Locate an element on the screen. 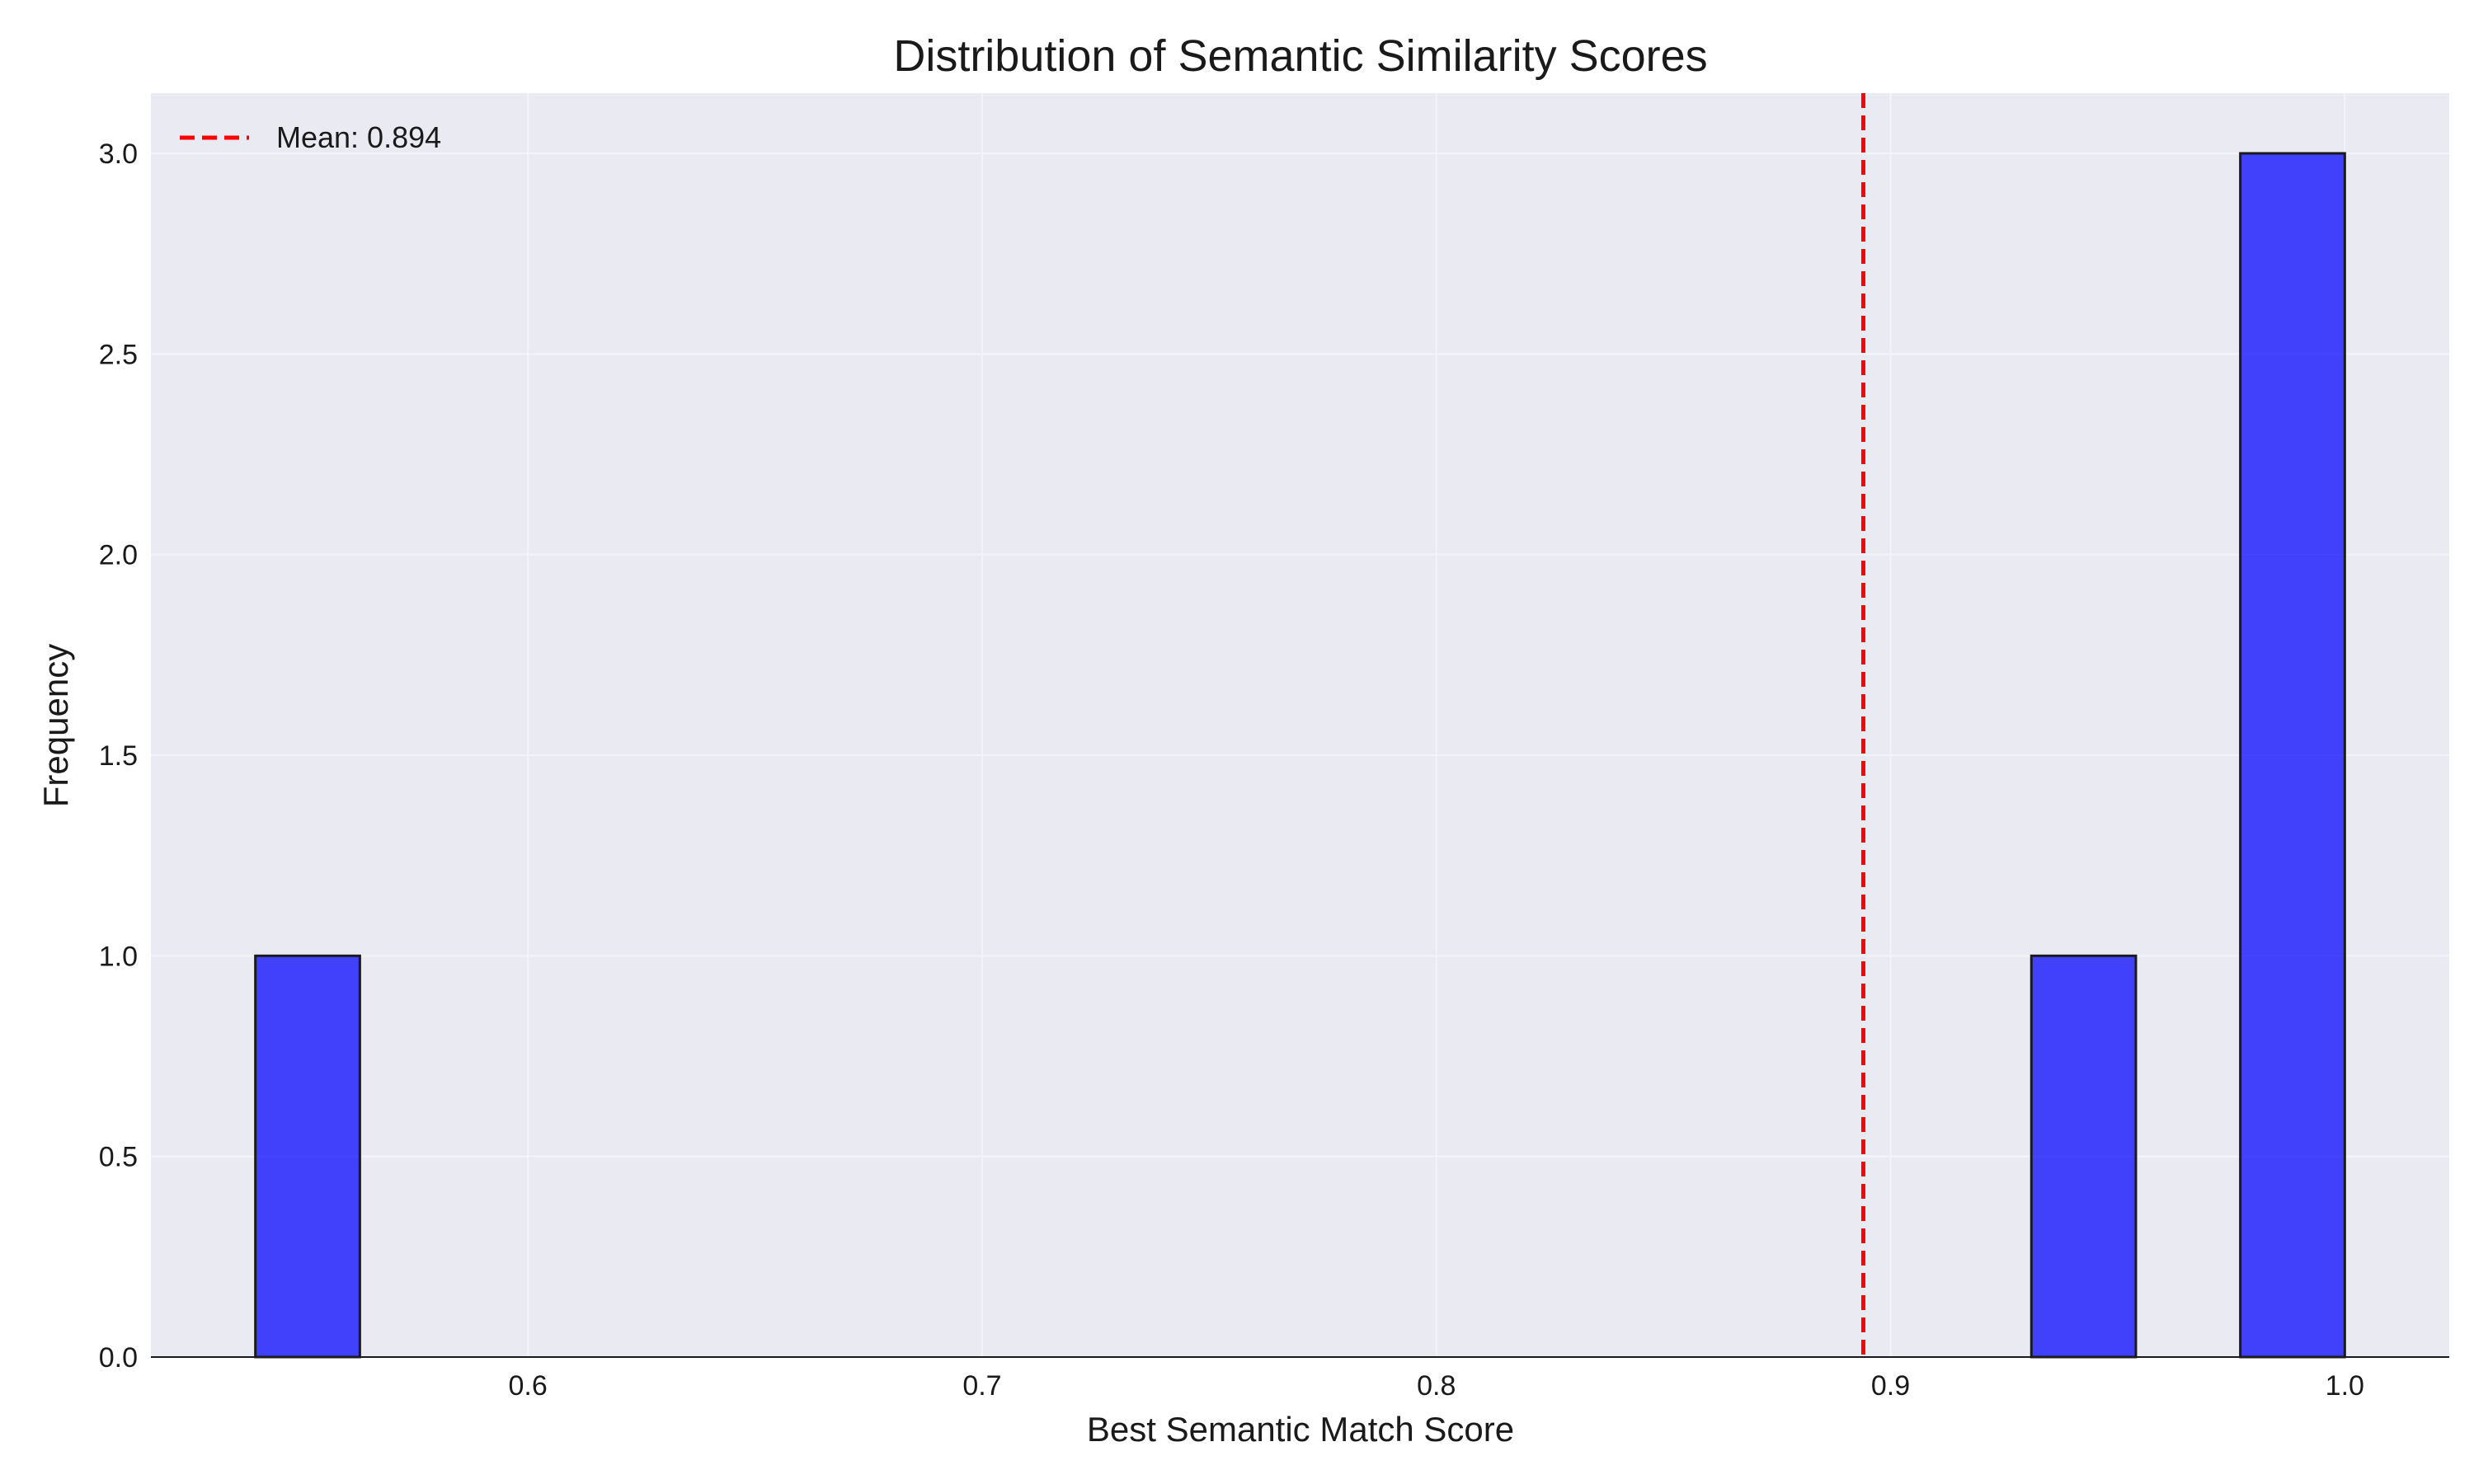 This screenshot has width=2474, height=1484. x-tick-label: 0.8 is located at coordinates (1436, 1386).